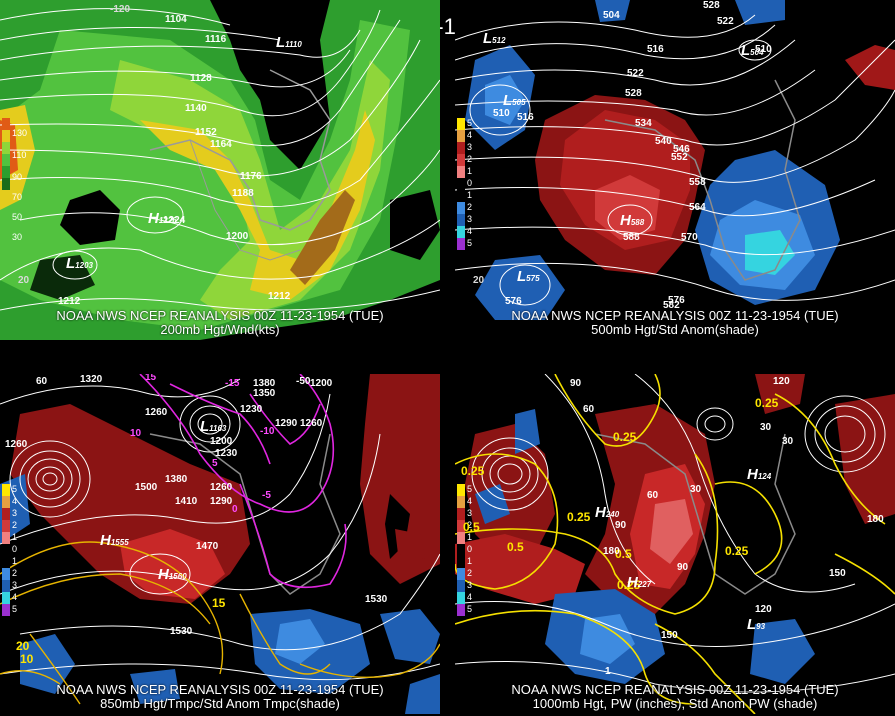 This screenshot has width=895, height=716. I want to click on temp-label: 0.5, so click(515, 547).